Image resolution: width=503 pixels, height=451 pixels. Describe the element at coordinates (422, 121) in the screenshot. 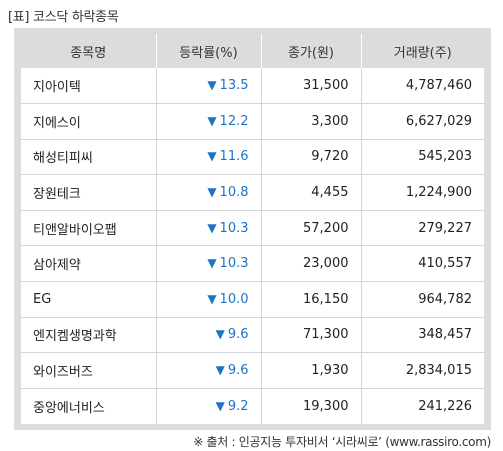

I see `trading-volume: 6,627,029` at that location.